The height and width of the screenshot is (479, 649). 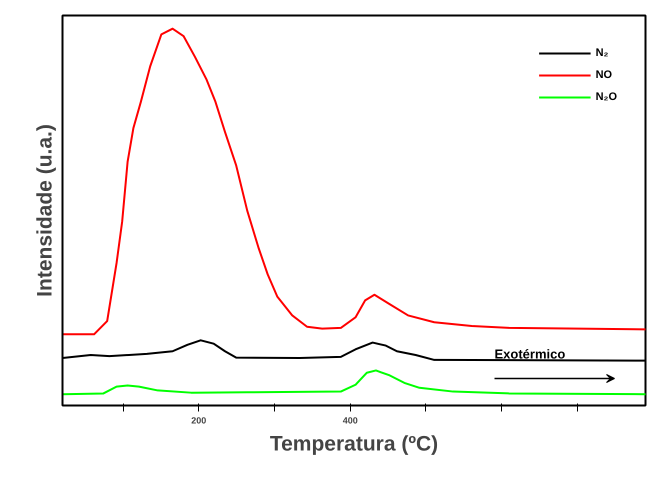 I want to click on x-axis-title: Temperatura (ºC), so click(x=354, y=444).